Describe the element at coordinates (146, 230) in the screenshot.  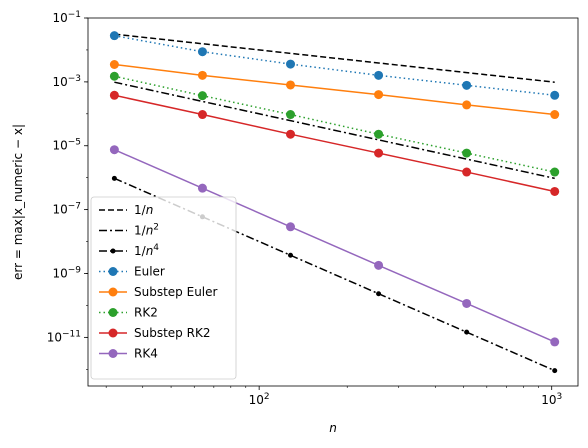
I see `legend-entry: 1/n2` at that location.